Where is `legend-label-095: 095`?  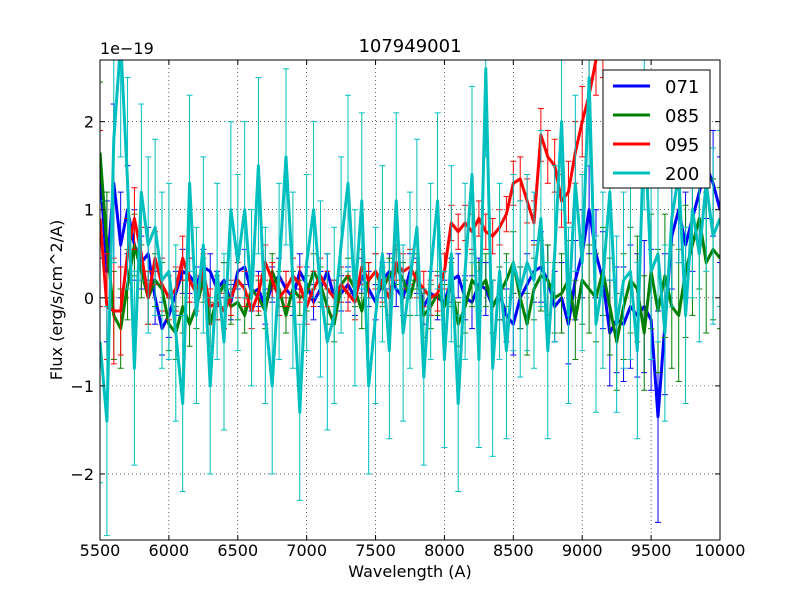 legend-label-095: 095 is located at coordinates (682, 145).